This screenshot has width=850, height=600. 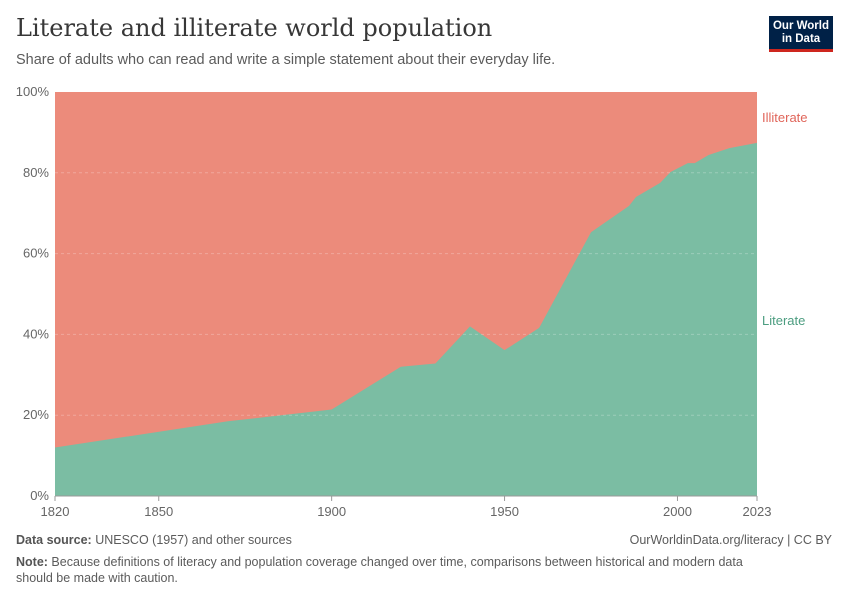 I want to click on note-label: Note:, so click(x=32, y=562).